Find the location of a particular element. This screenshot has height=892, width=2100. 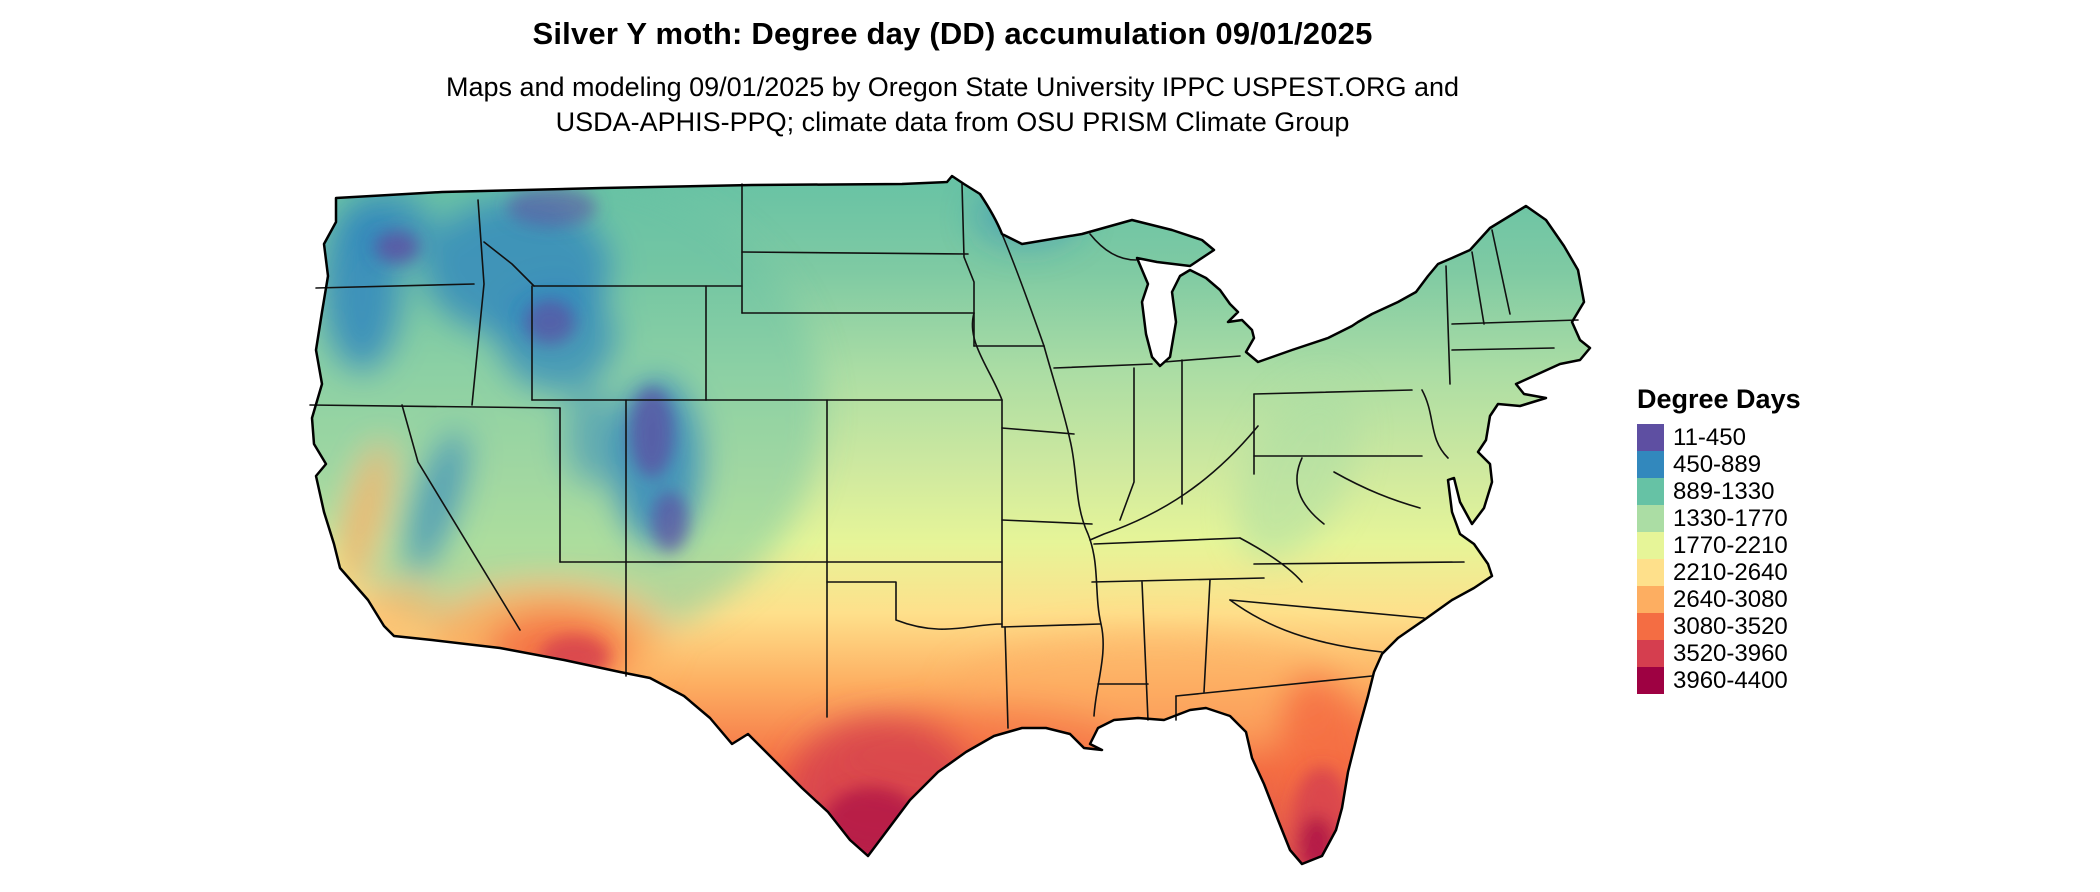

legend-label: 3520-3960 is located at coordinates (1730, 653).